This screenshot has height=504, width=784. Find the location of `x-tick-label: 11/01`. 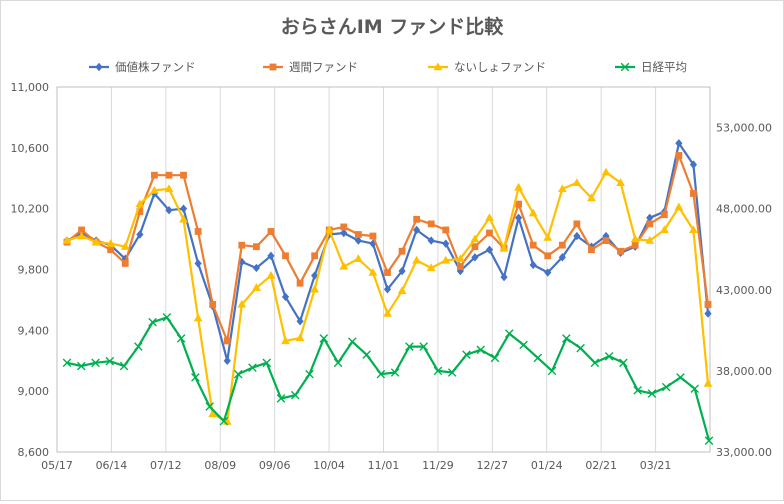

x-tick-label: 11/01 is located at coordinates (384, 465).